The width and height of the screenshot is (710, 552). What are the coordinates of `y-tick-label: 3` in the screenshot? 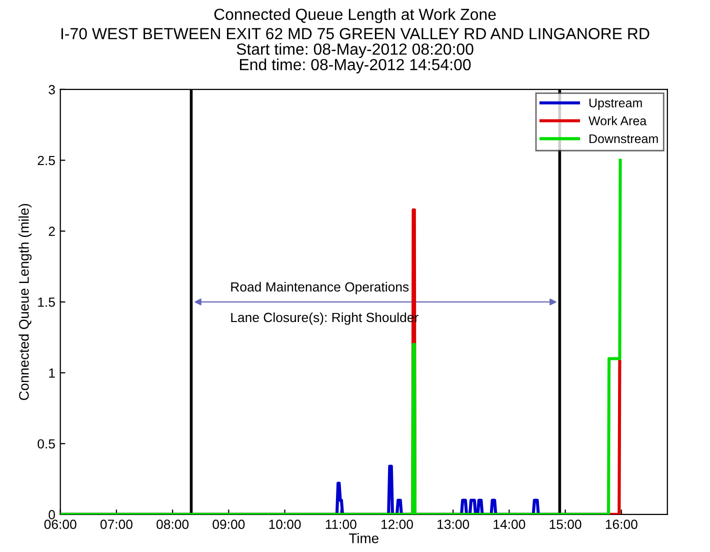 It's located at (51, 89).